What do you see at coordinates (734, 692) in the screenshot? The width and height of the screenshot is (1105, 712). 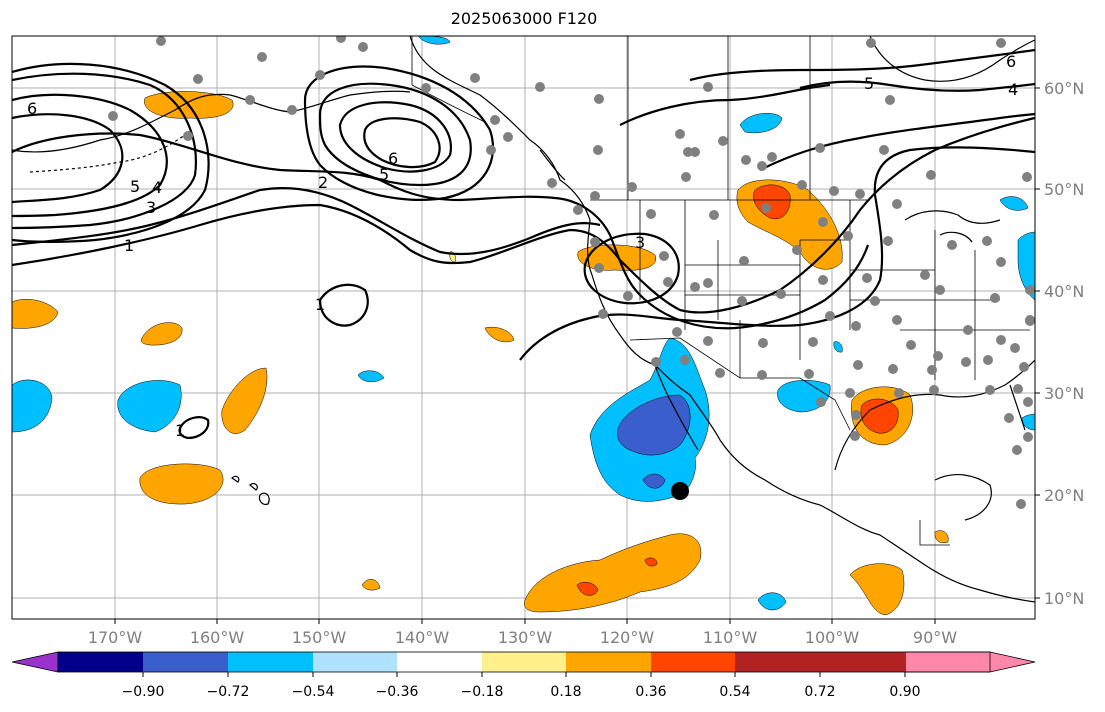 I see `colorbar-label: 0.54` at bounding box center [734, 692].